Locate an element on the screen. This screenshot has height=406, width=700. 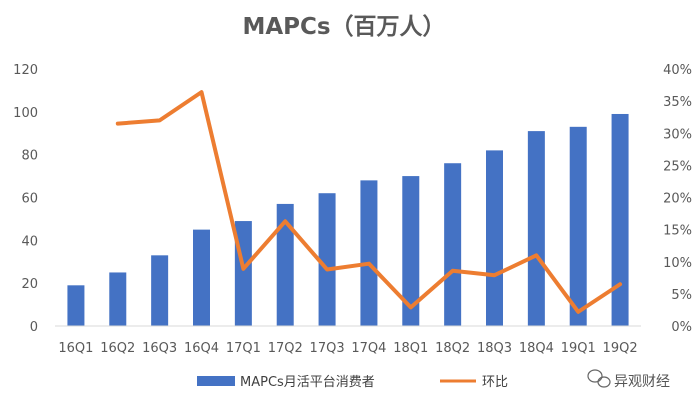
left-tick-label: 40 is located at coordinates (29, 241).